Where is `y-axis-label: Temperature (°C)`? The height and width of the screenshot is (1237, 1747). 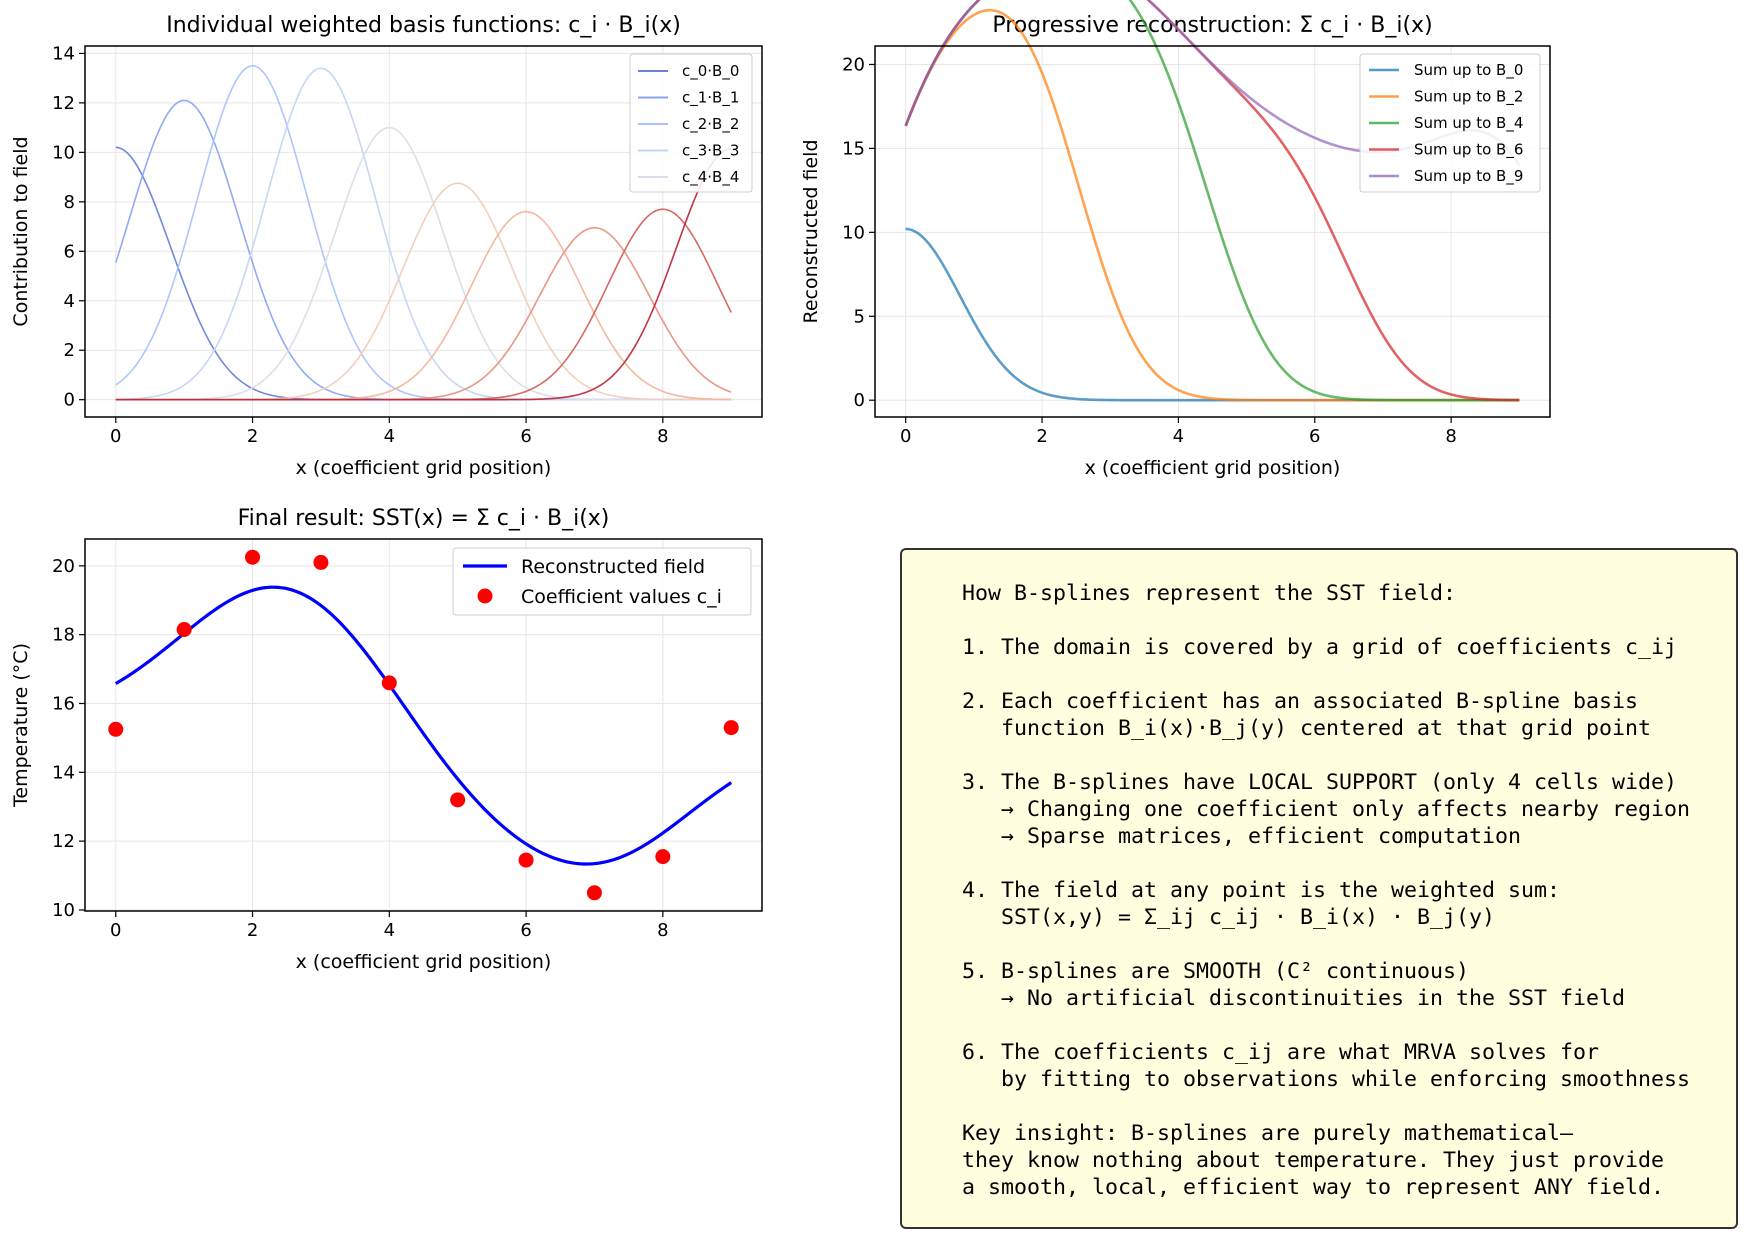
y-axis-label: Temperature (°C) is located at coordinates (21, 725).